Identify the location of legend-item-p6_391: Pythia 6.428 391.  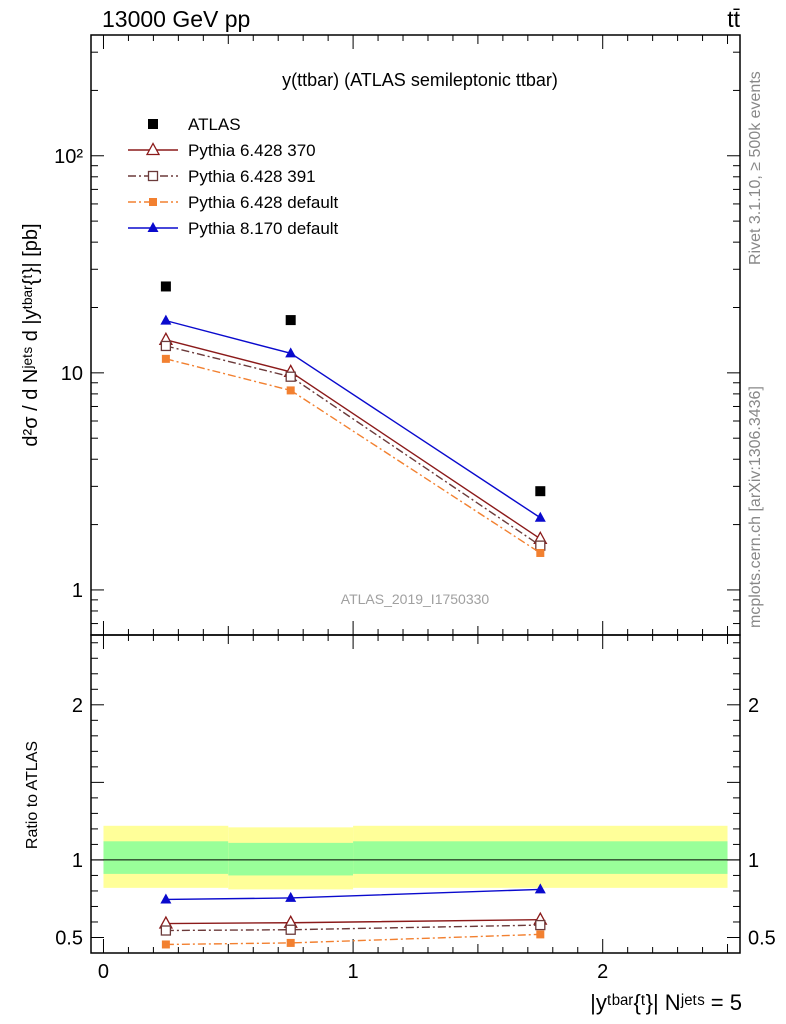
(222, 176).